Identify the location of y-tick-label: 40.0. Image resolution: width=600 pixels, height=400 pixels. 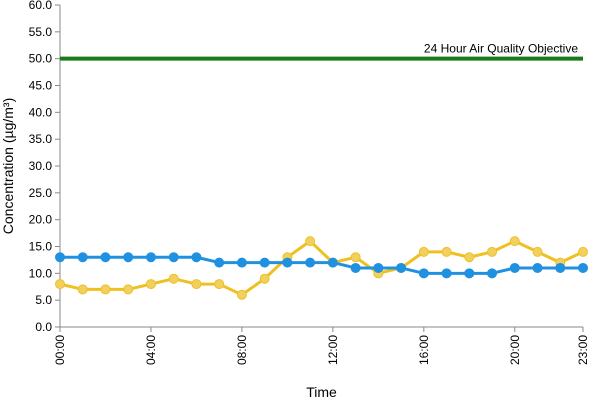
(41, 112).